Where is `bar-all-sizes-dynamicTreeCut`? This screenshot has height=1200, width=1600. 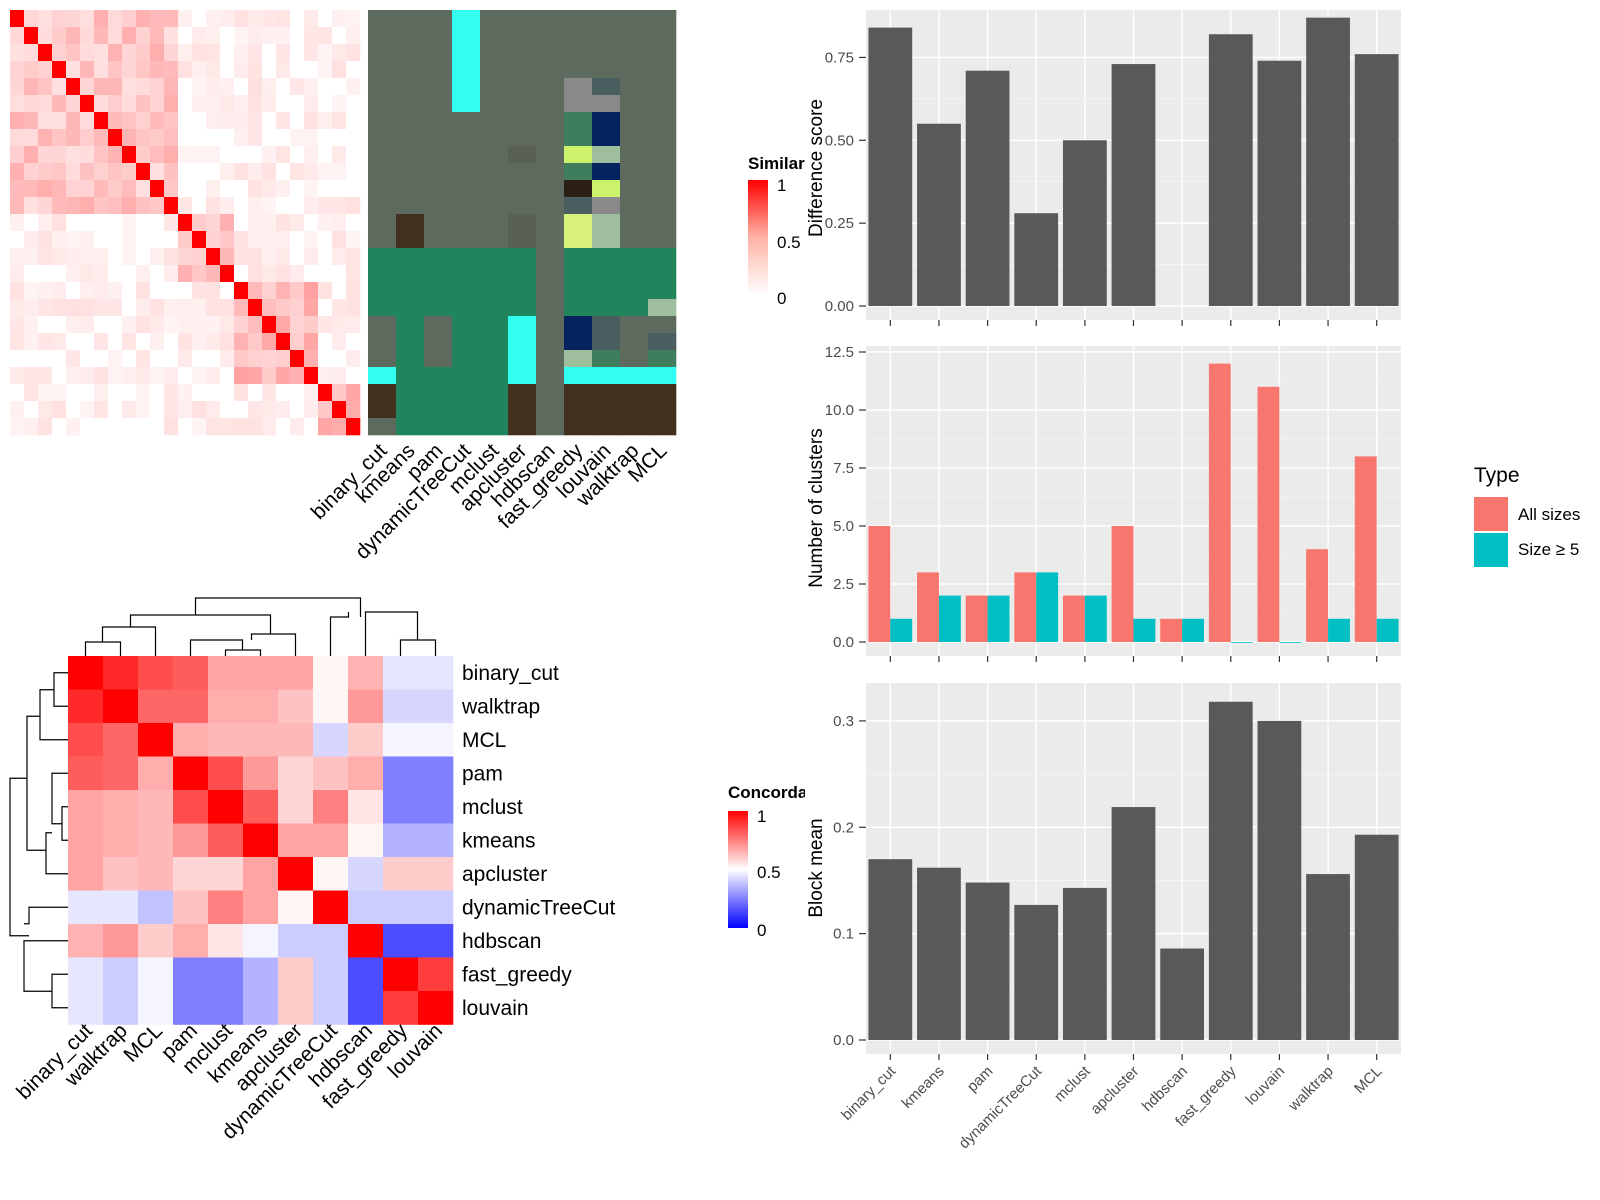
bar-all-sizes-dynamicTreeCut is located at coordinates (1025, 607).